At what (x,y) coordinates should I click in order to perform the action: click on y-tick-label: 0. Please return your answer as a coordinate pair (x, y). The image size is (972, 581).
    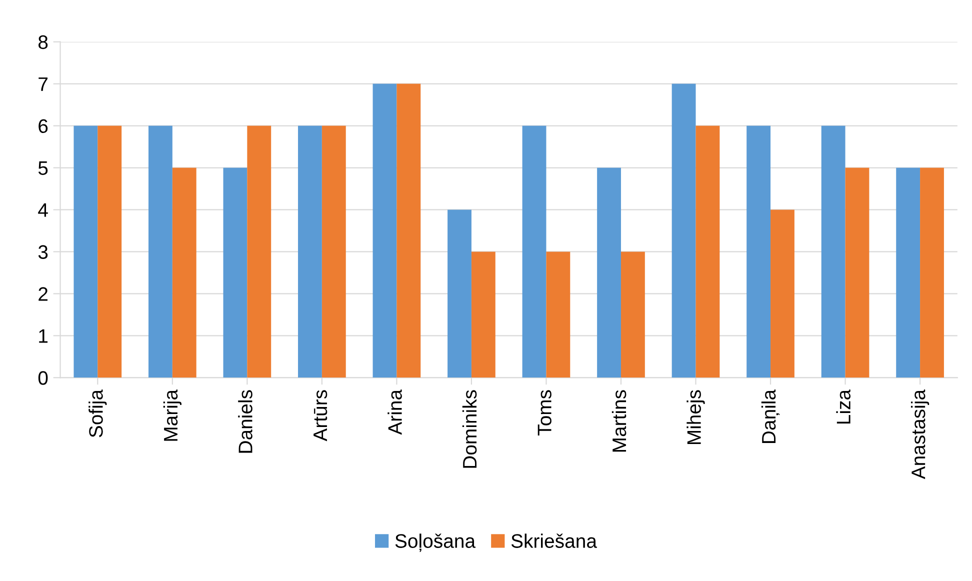
    Looking at the image, I should click on (43, 378).